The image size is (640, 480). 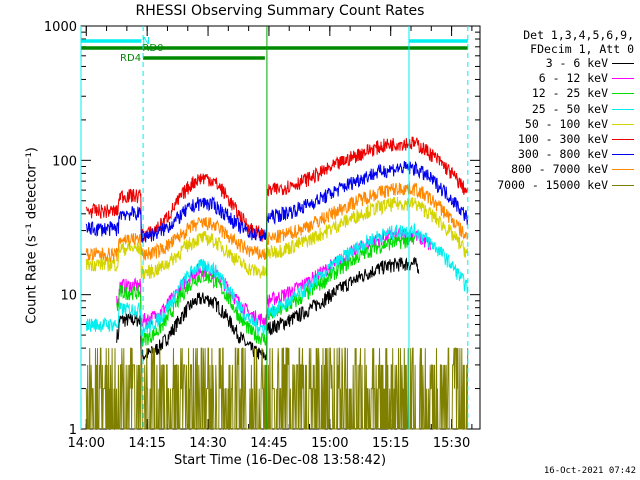 I want to click on legend-label: 25 - 50 keV, so click(x=569, y=108).